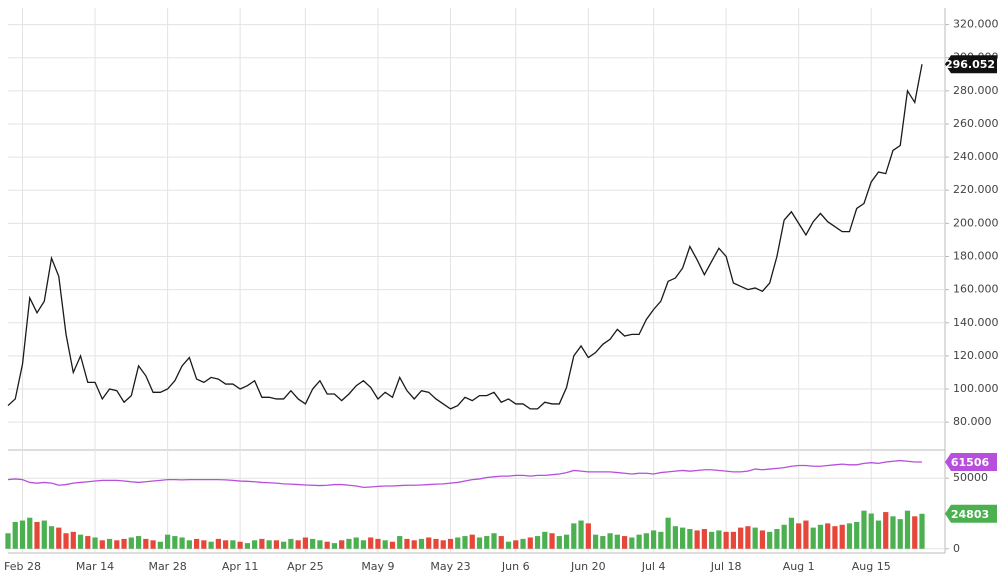 This screenshot has width=1000, height=582. Describe the element at coordinates (22, 566) in the screenshot. I see `x-tick-label: Feb 28` at that location.